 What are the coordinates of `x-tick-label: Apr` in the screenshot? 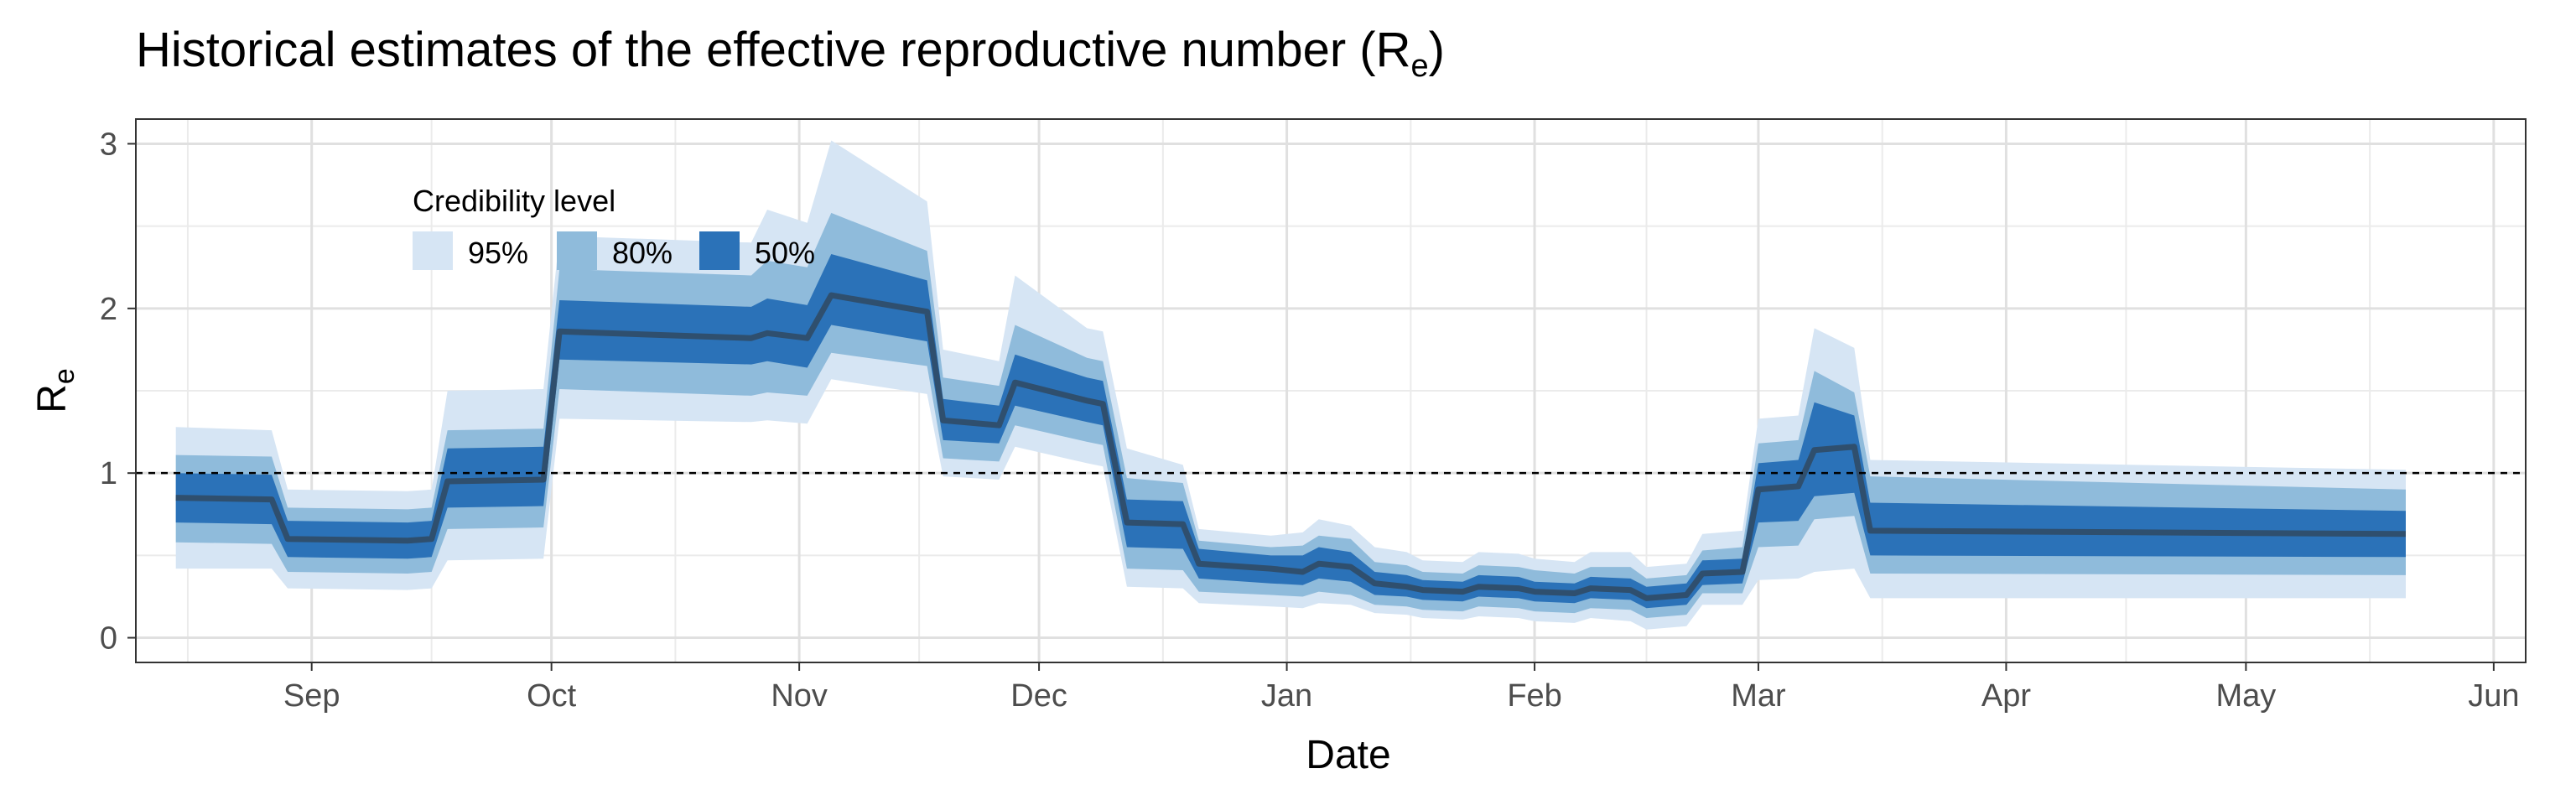 It's located at (2006, 696).